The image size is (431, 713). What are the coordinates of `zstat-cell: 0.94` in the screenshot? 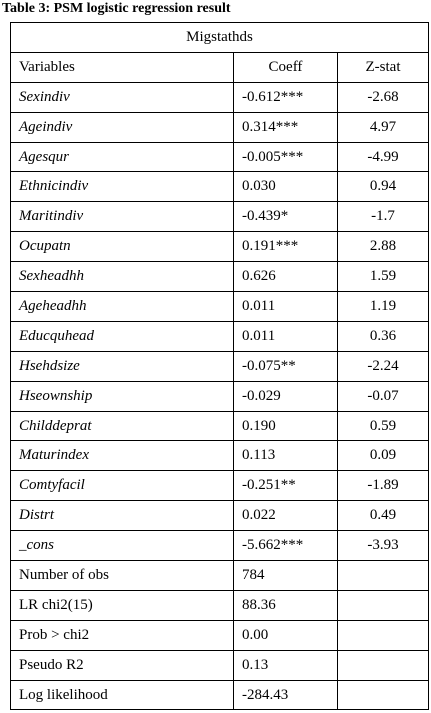 It's located at (383, 187).